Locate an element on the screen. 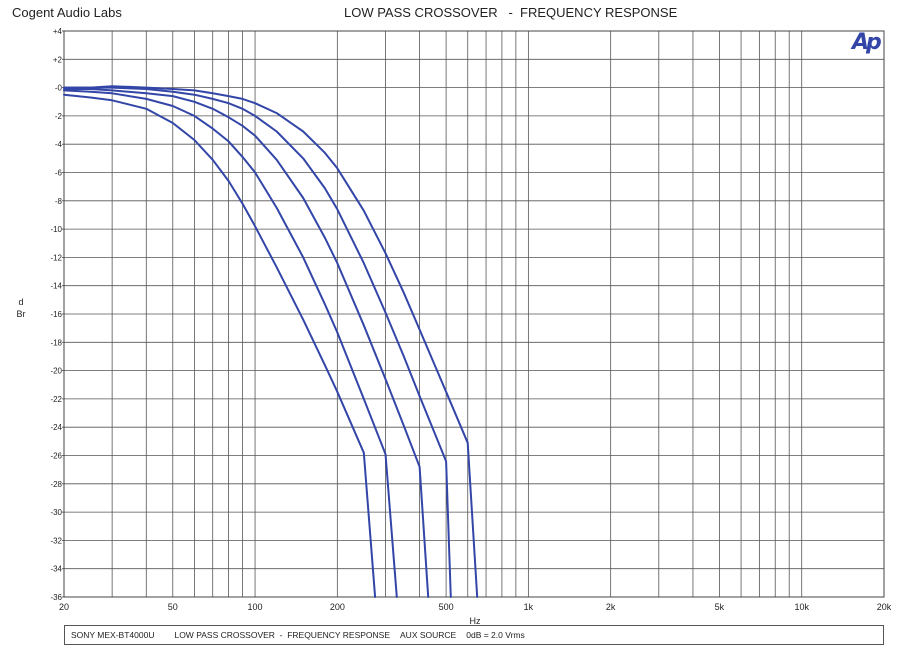  x-tick-label: 200 is located at coordinates (337, 607).